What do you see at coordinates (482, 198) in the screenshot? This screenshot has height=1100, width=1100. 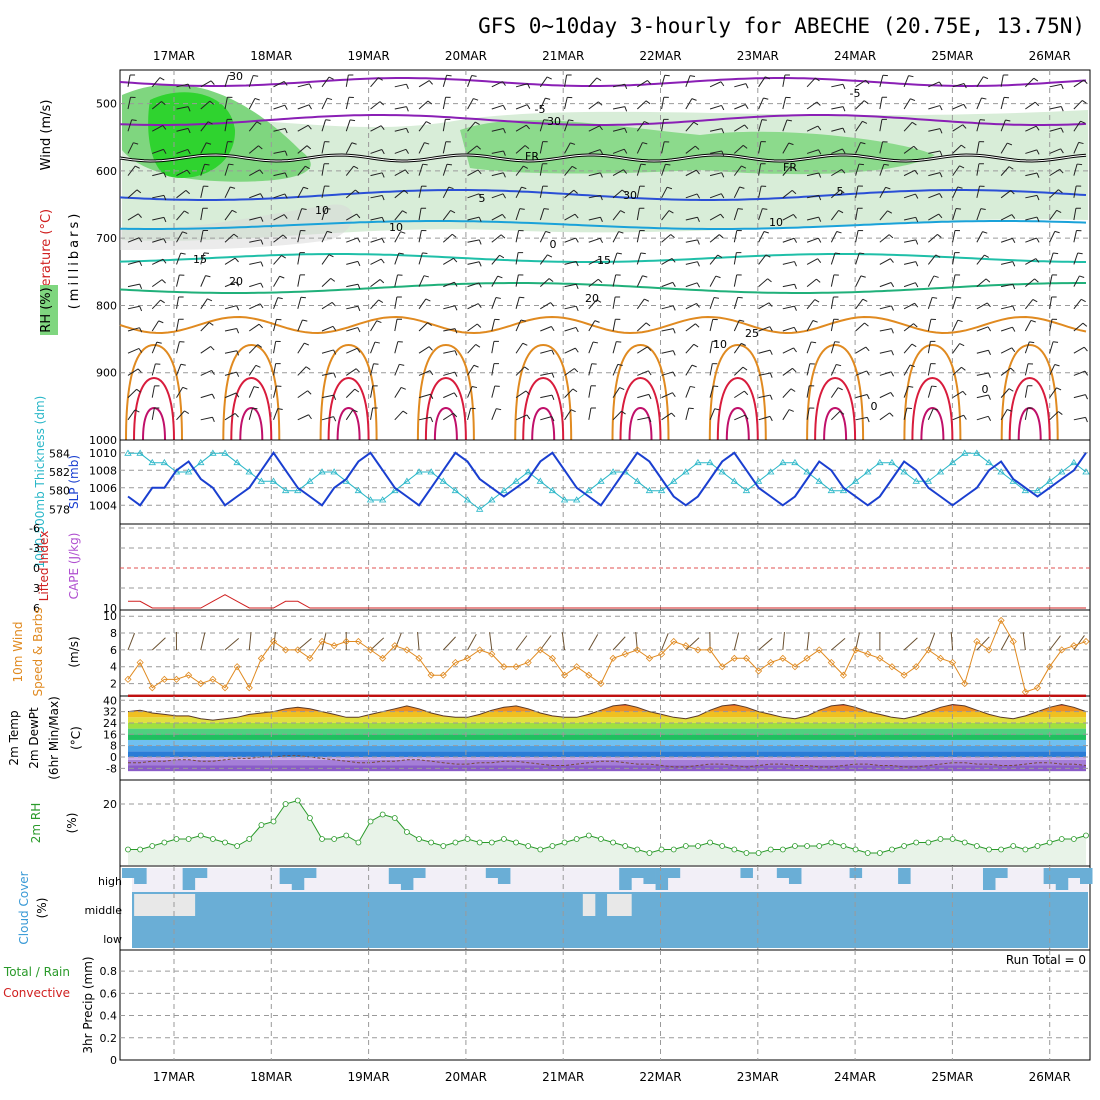 I see `contour-label-2: 5` at bounding box center [482, 198].